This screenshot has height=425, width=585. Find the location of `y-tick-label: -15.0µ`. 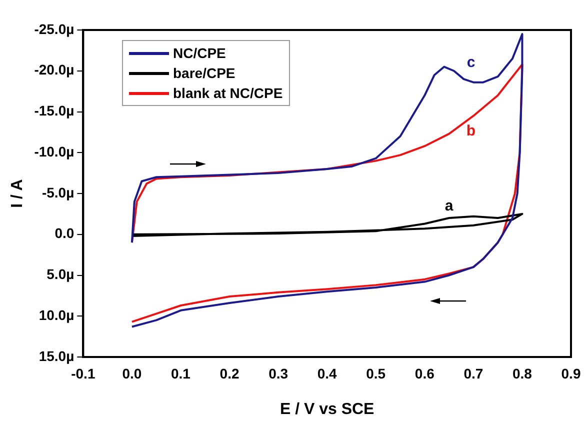

y-tick-label: -15.0µ is located at coordinates (54, 110).